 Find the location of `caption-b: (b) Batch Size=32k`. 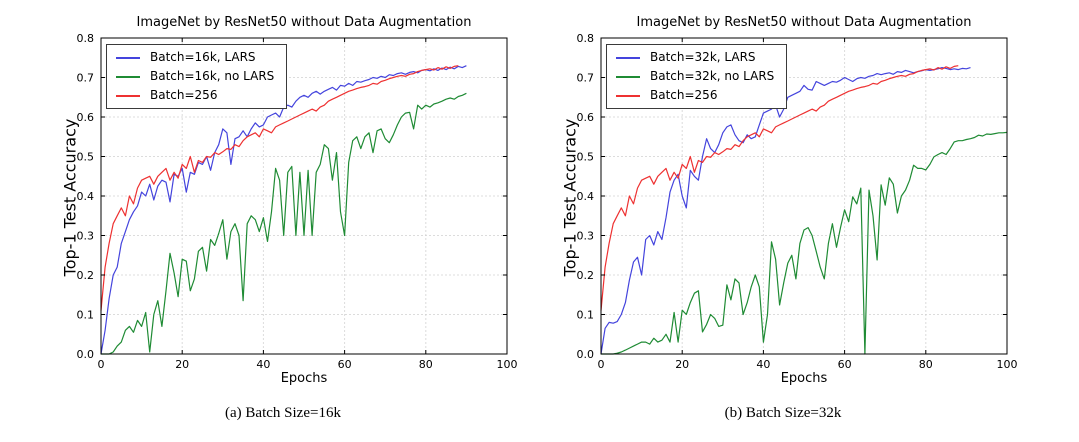

caption-b: (b) Batch Size=32k is located at coordinates (783, 413).